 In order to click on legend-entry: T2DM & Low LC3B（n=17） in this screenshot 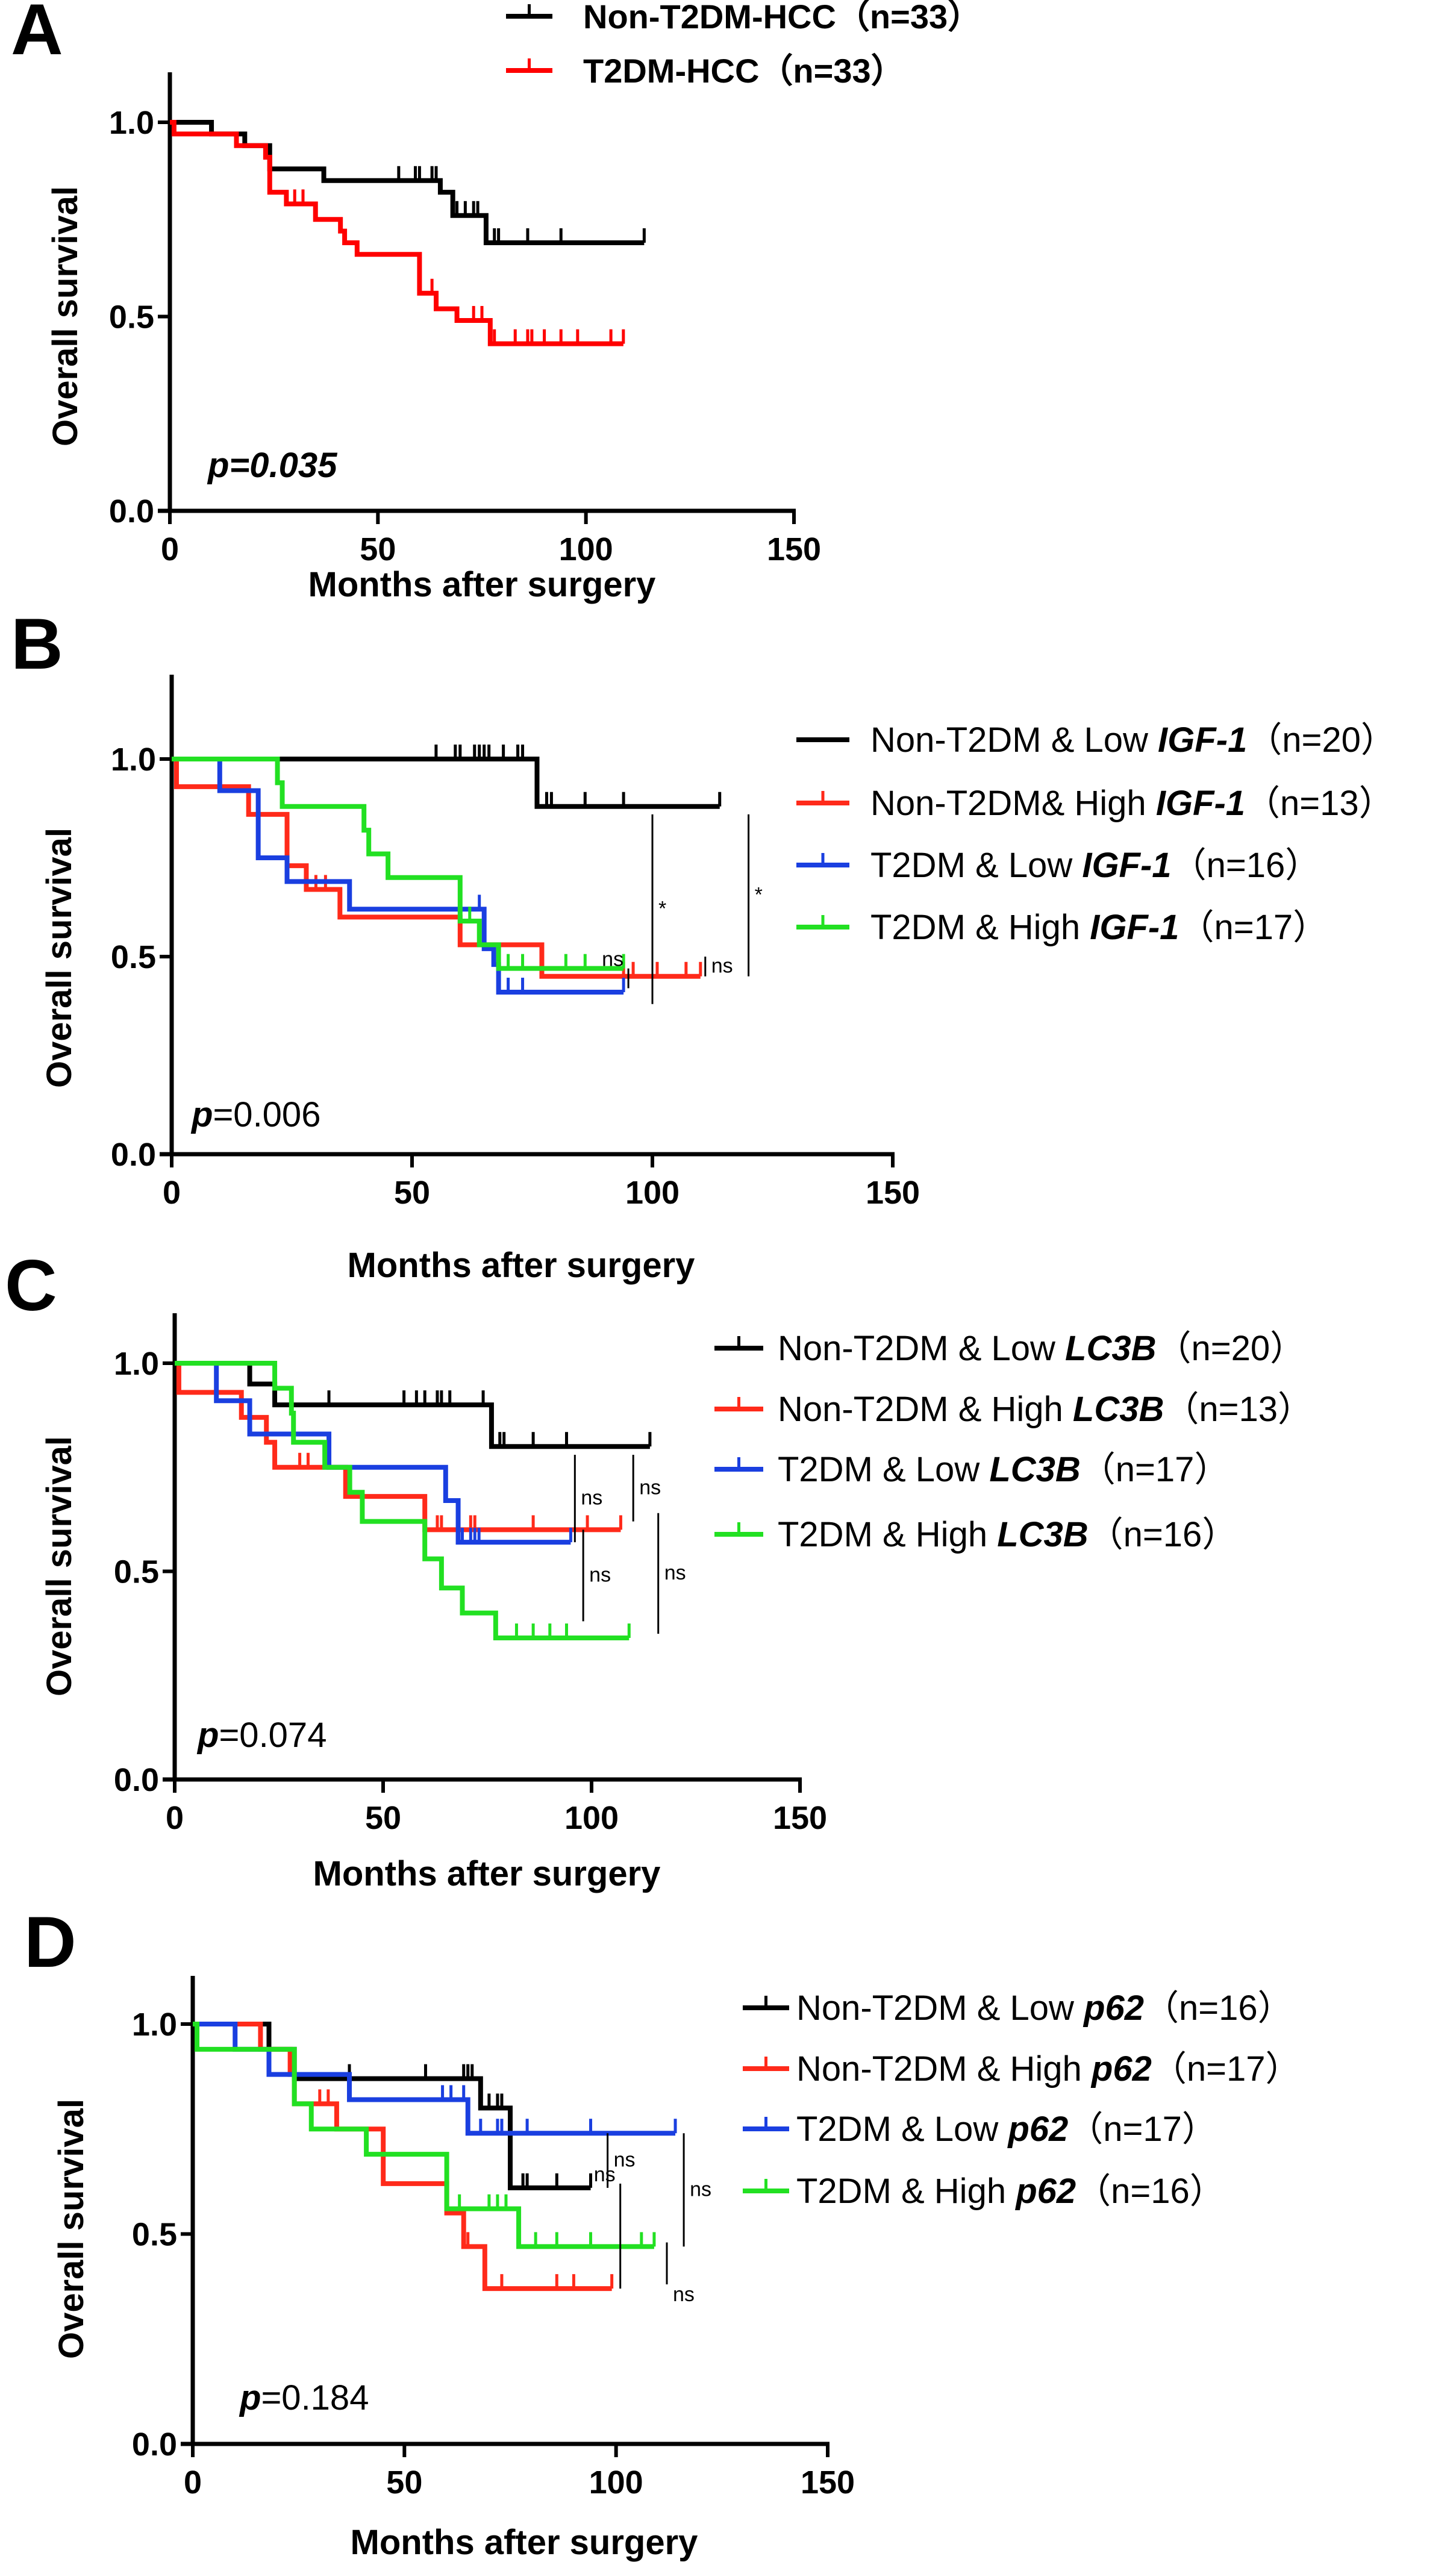, I will do `click(972, 1469)`.